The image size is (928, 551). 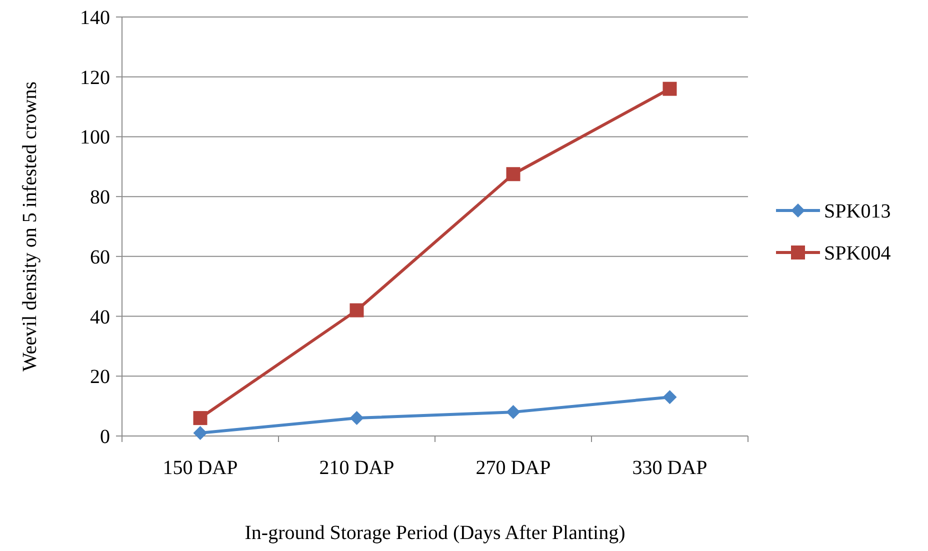 I want to click on y-tick-label: 20, so click(x=100, y=377).